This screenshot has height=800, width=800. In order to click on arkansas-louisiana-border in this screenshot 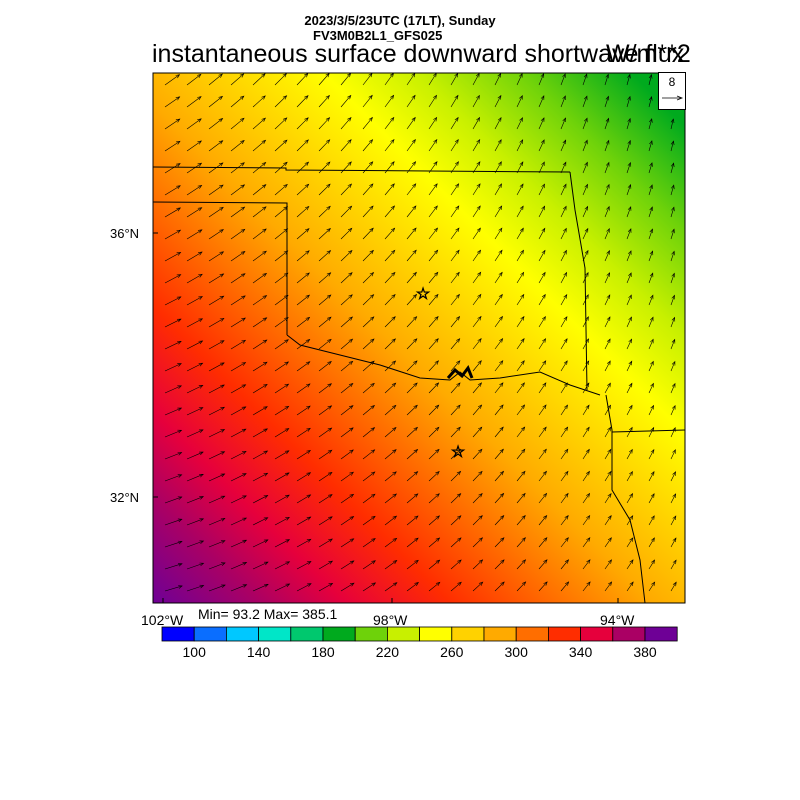, I will do `click(648, 431)`.